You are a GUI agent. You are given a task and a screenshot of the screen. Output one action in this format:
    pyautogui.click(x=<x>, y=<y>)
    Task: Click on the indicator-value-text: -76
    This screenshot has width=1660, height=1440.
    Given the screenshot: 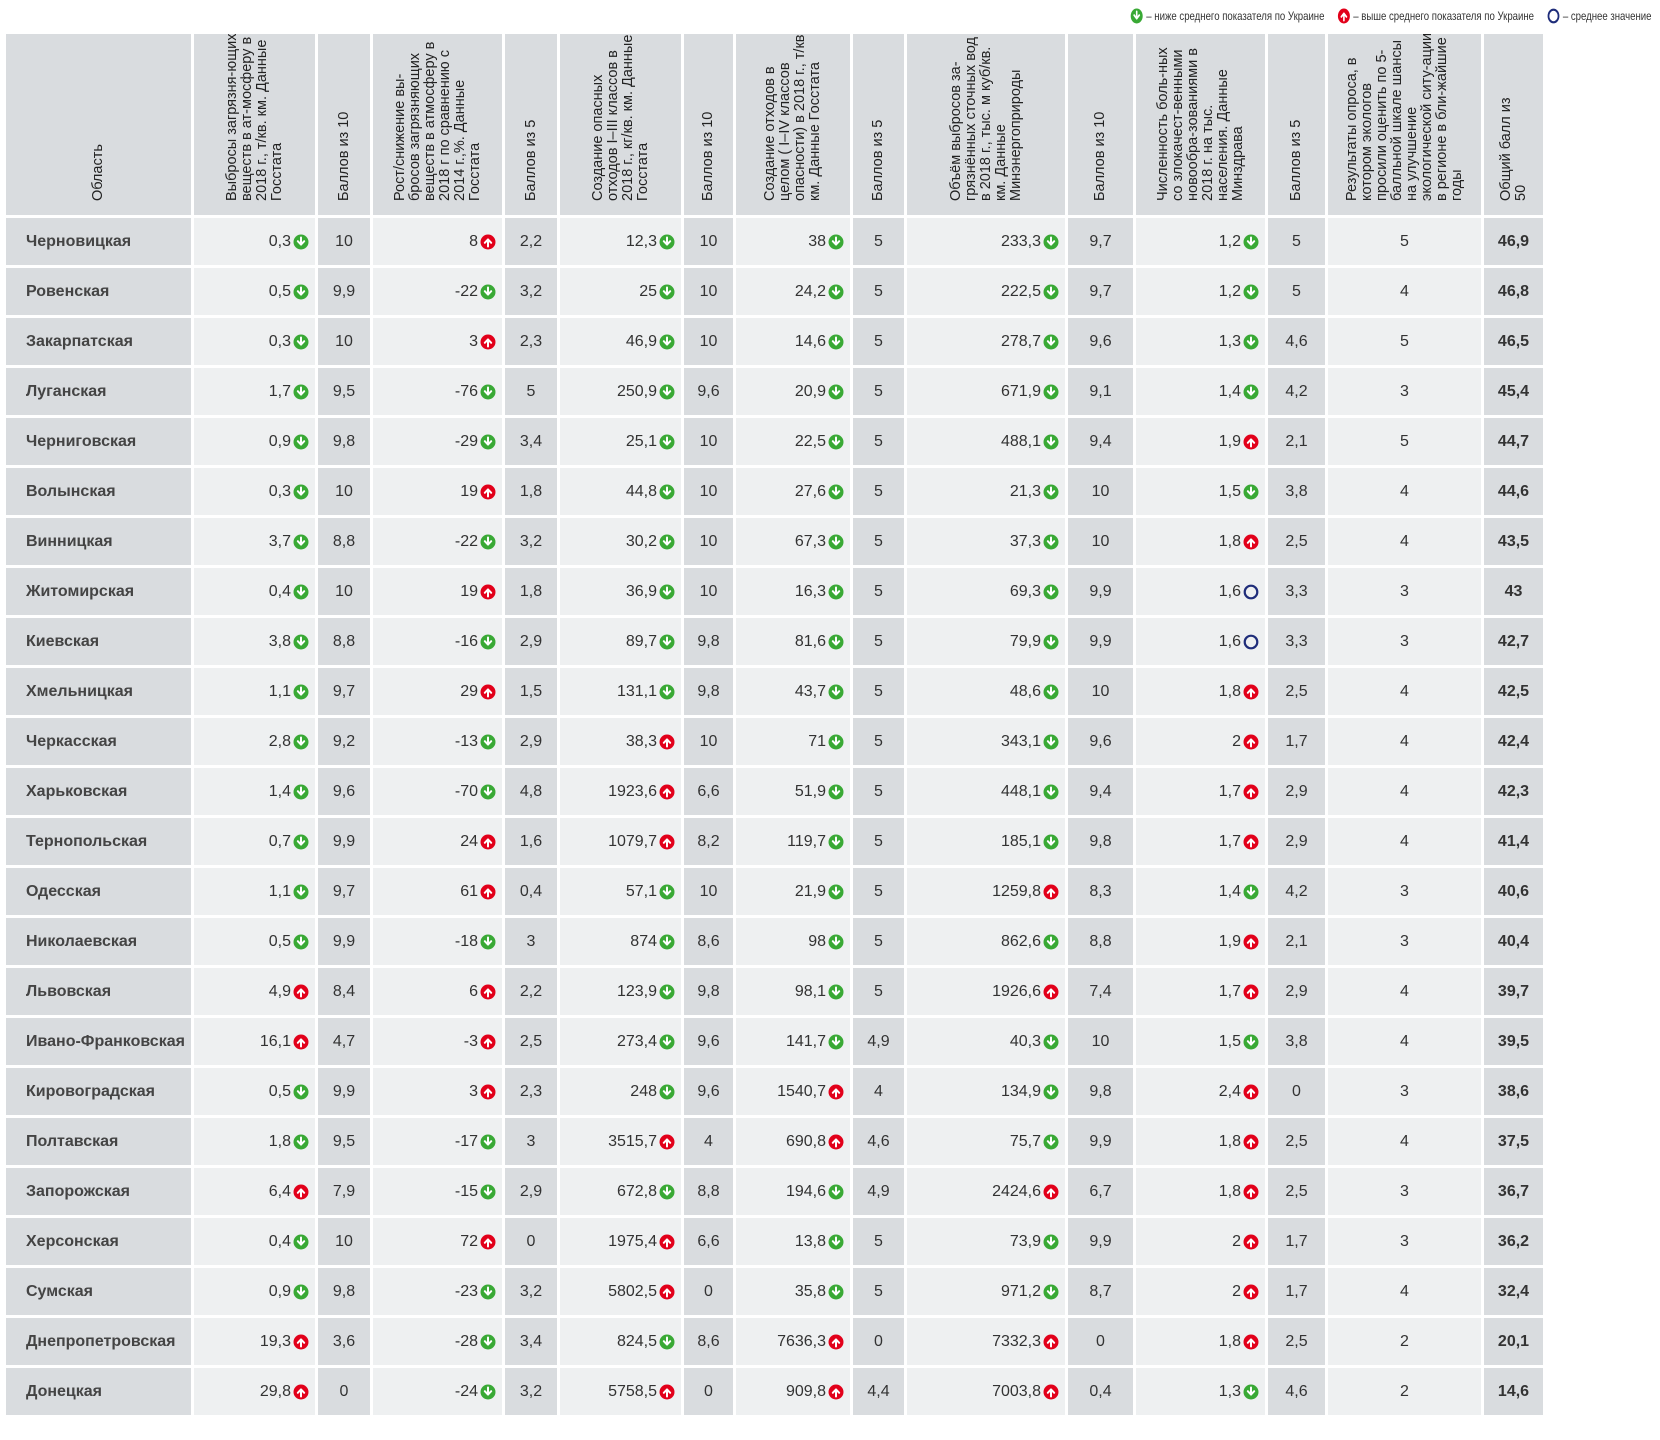 What is the action you would take?
    pyautogui.click(x=466, y=391)
    